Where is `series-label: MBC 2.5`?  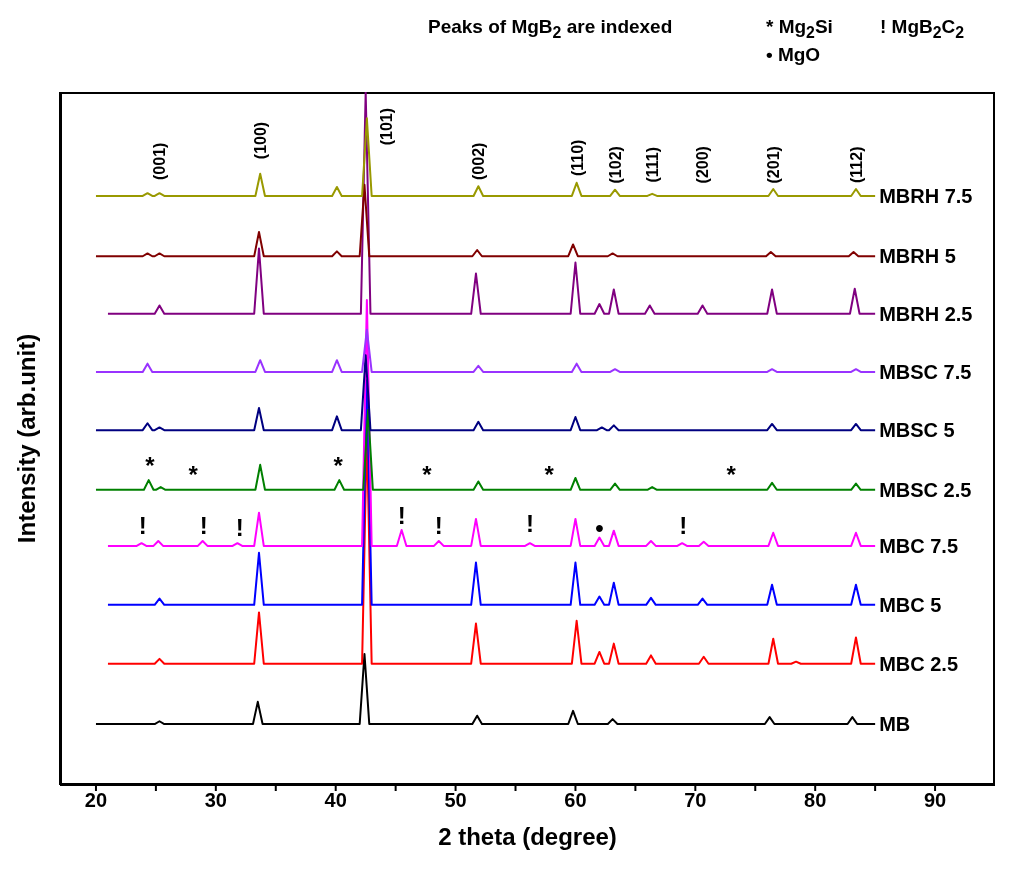 series-label: MBC 2.5 is located at coordinates (919, 663).